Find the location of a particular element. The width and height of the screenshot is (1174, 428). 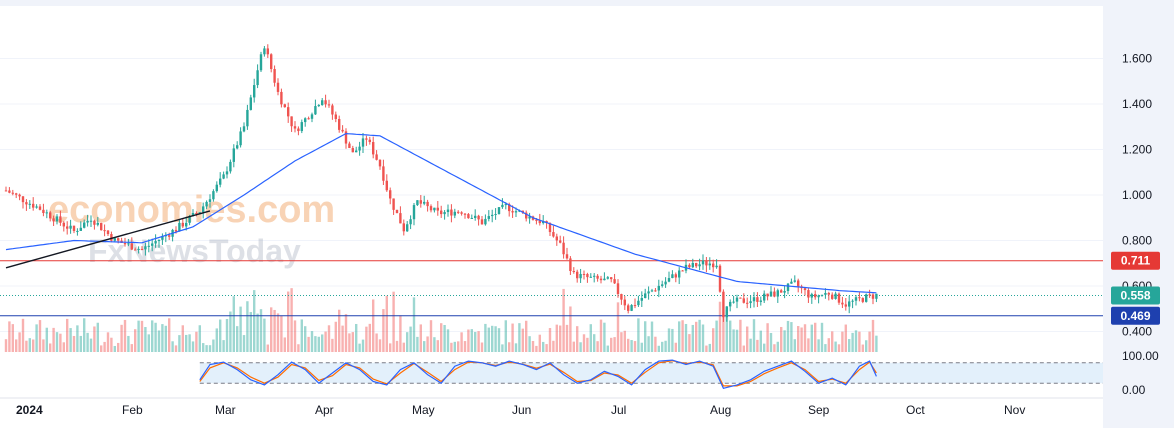

price-tick-label: 1.200 is located at coordinates (1137, 150).